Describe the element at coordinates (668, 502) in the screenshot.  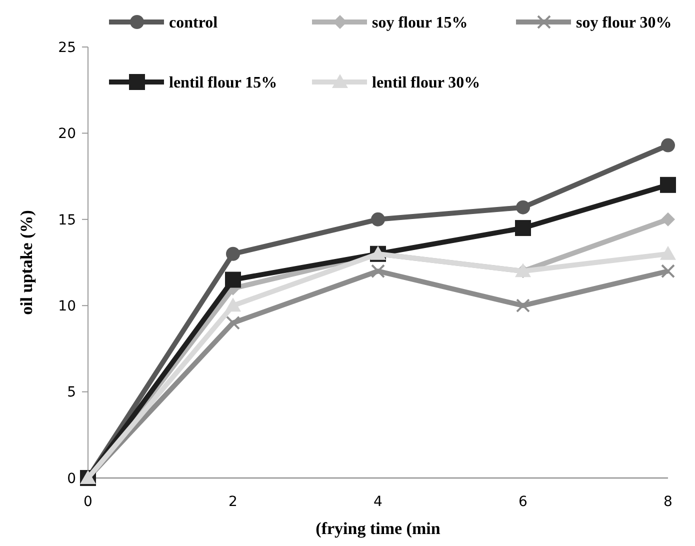
I see `x-tick-label: 8` at that location.